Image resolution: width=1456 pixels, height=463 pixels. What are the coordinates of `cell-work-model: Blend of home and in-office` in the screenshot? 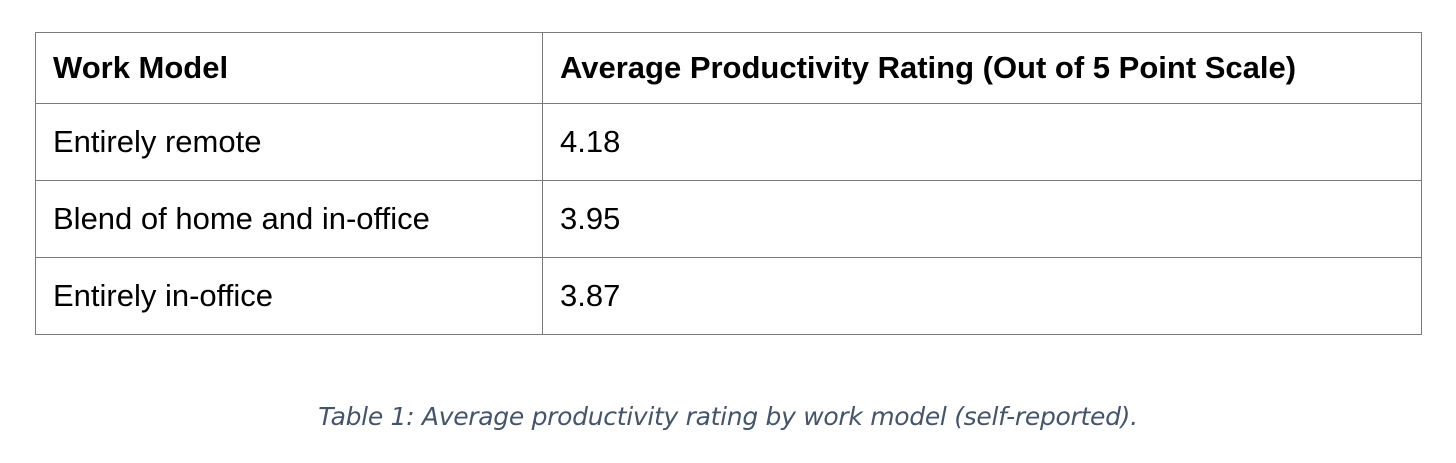 It's located at (289, 219).